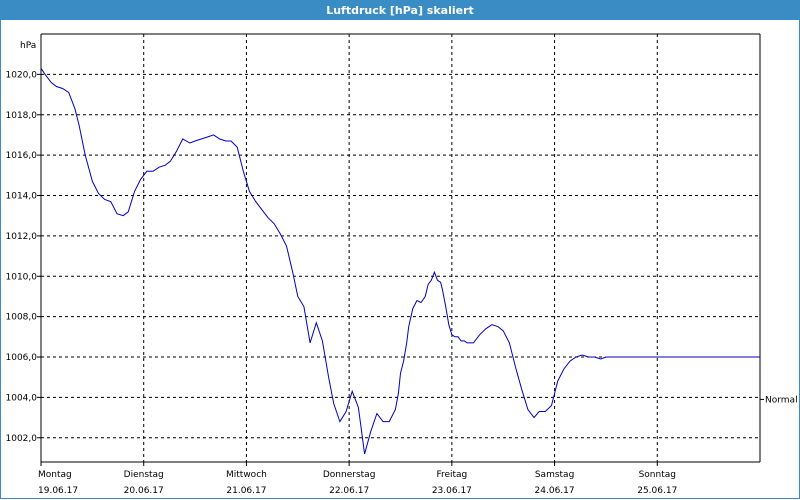 The height and width of the screenshot is (500, 800). I want to click on chart-title-bar: Luftdruck [hPa] skaliert, so click(400, 10).